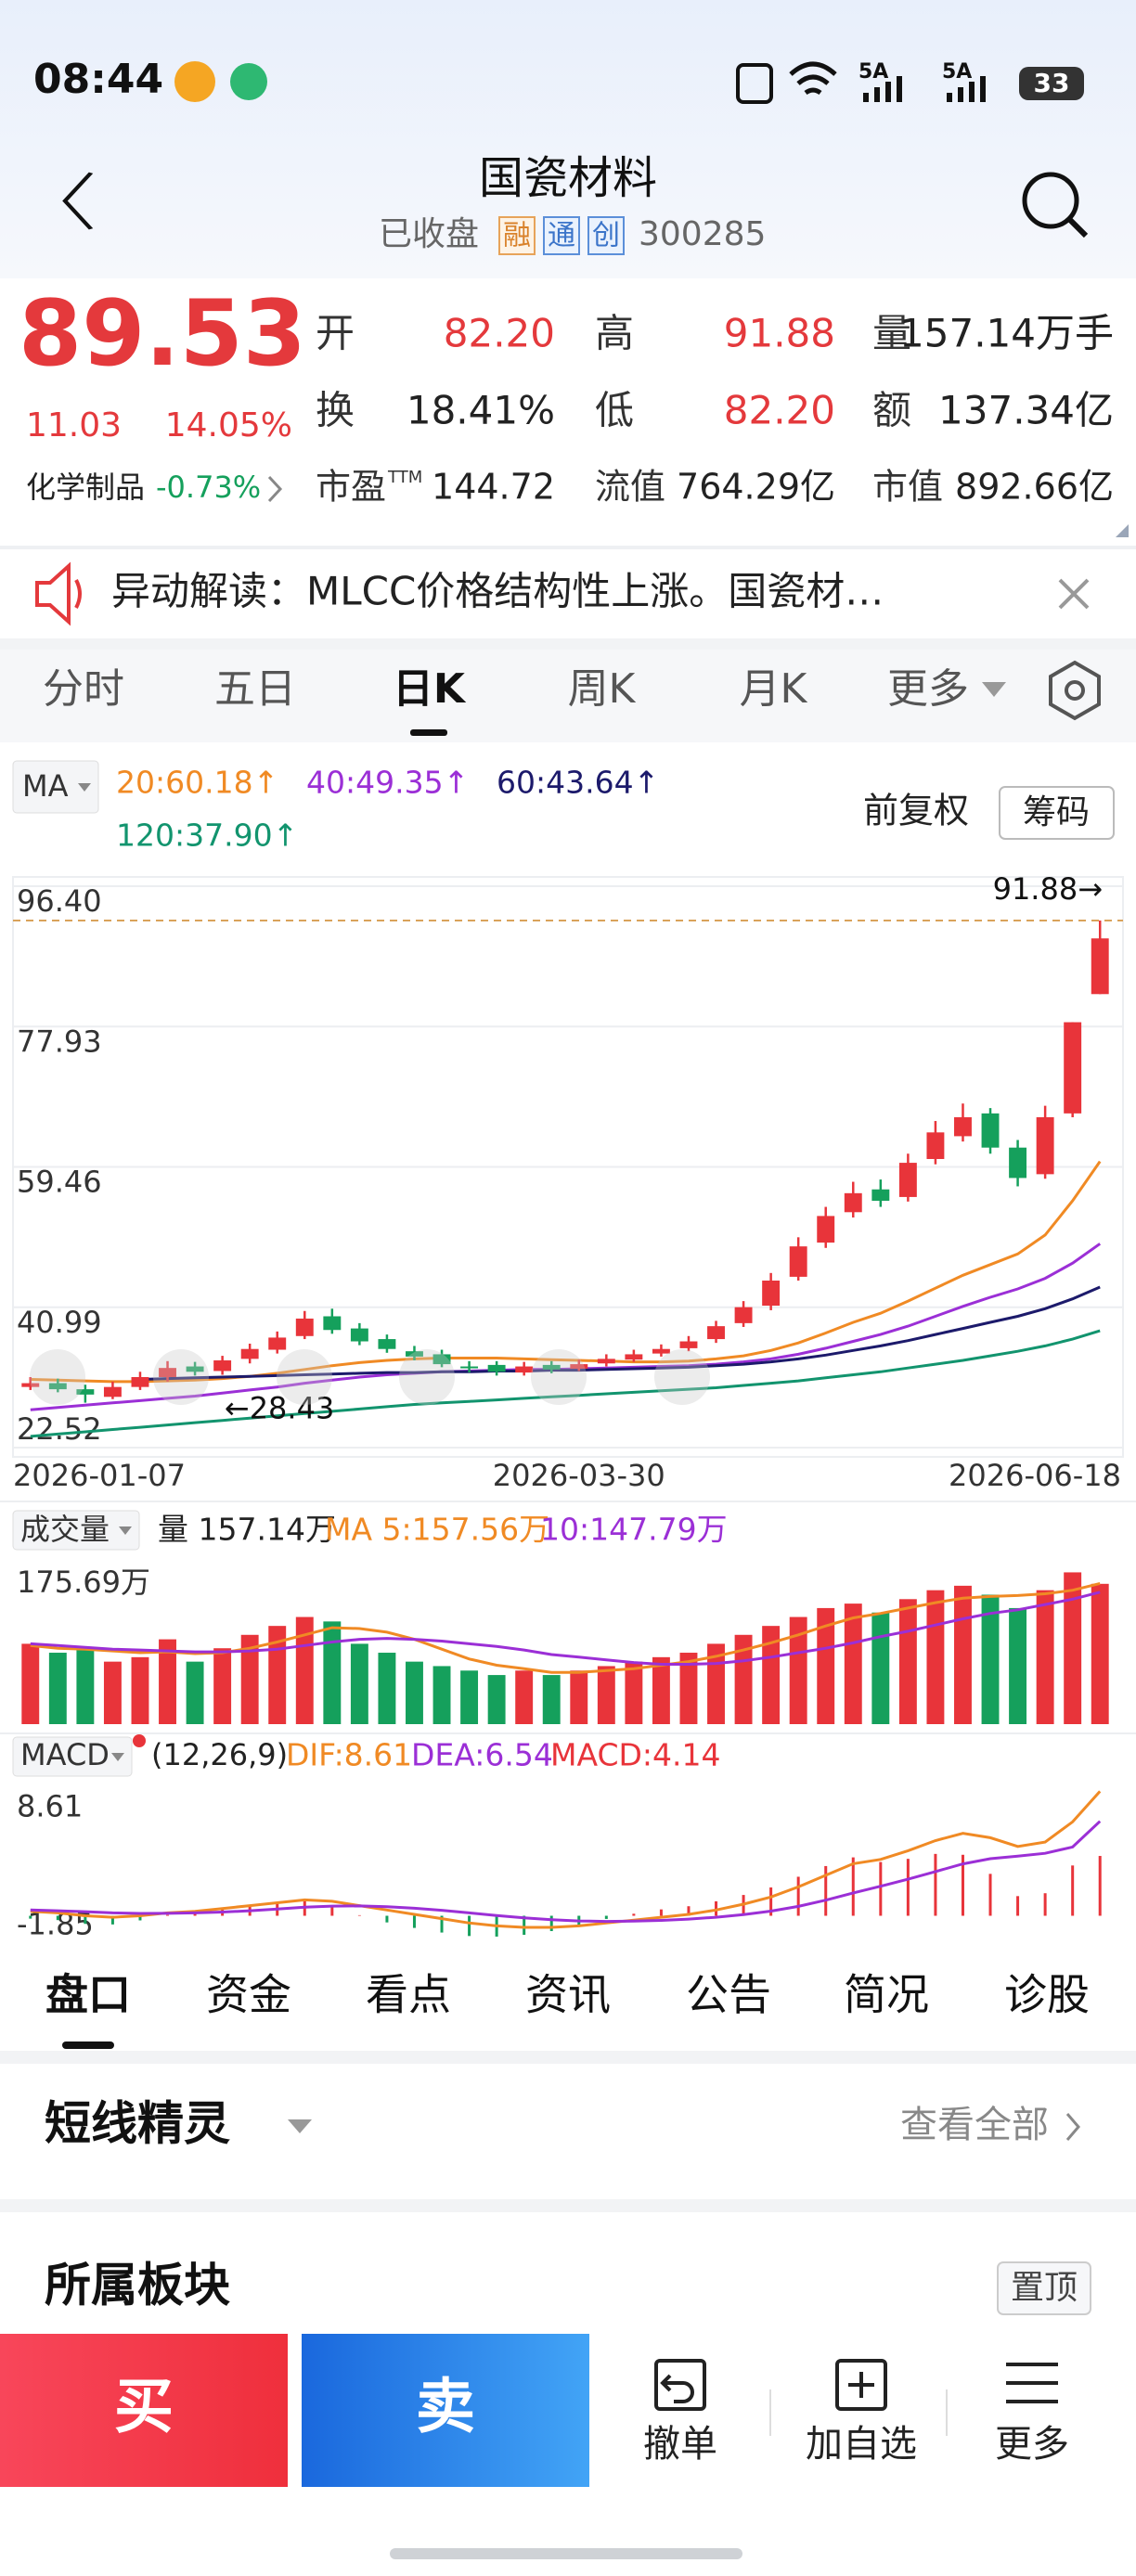  What do you see at coordinates (139, 1740) in the screenshot?
I see `indicator-dot` at bounding box center [139, 1740].